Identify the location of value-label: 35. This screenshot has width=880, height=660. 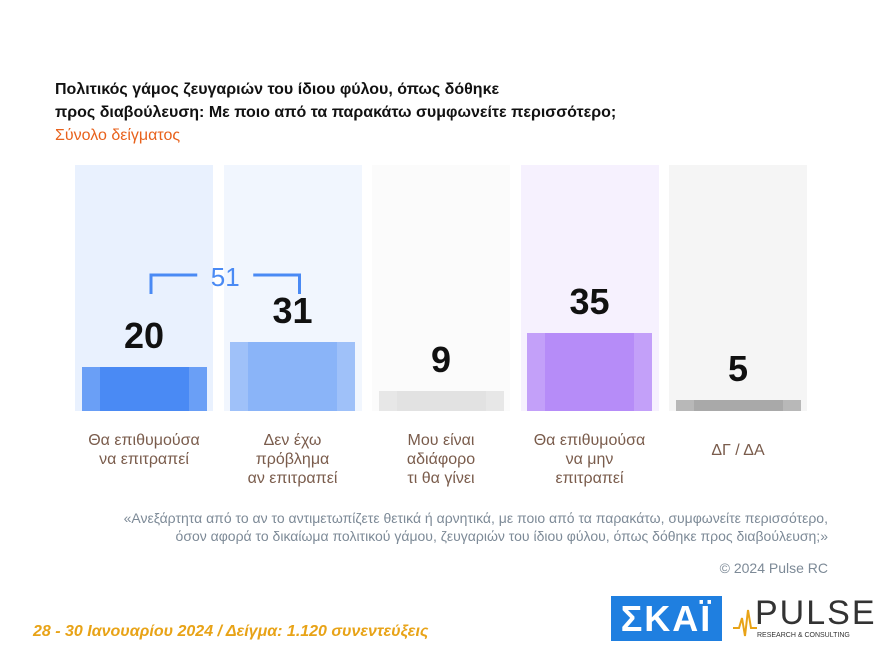
(589, 302).